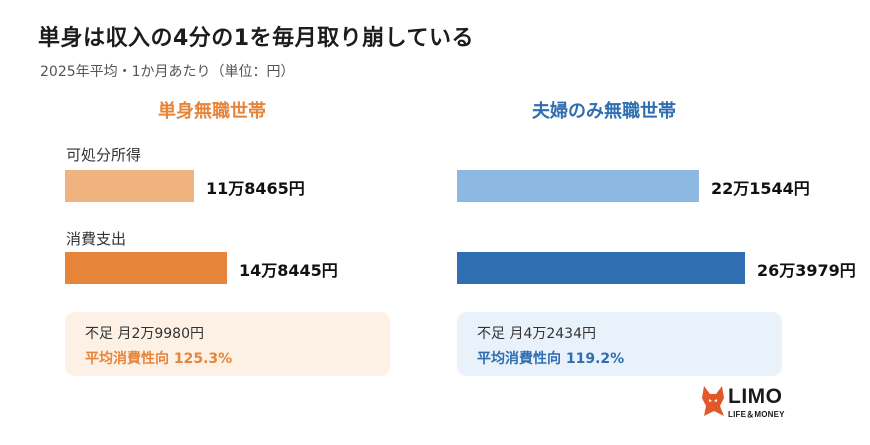  I want to click on row-label-income: 可処分所得, so click(104, 155).